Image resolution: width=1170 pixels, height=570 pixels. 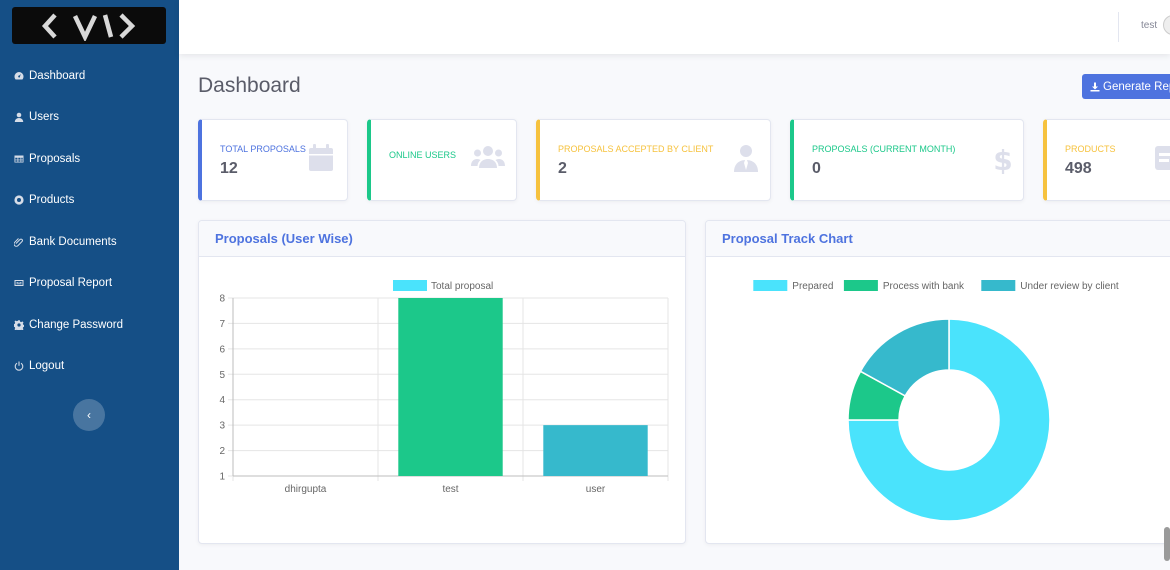 What do you see at coordinates (222, 349) in the screenshot?
I see `y-tick-label: 6` at bounding box center [222, 349].